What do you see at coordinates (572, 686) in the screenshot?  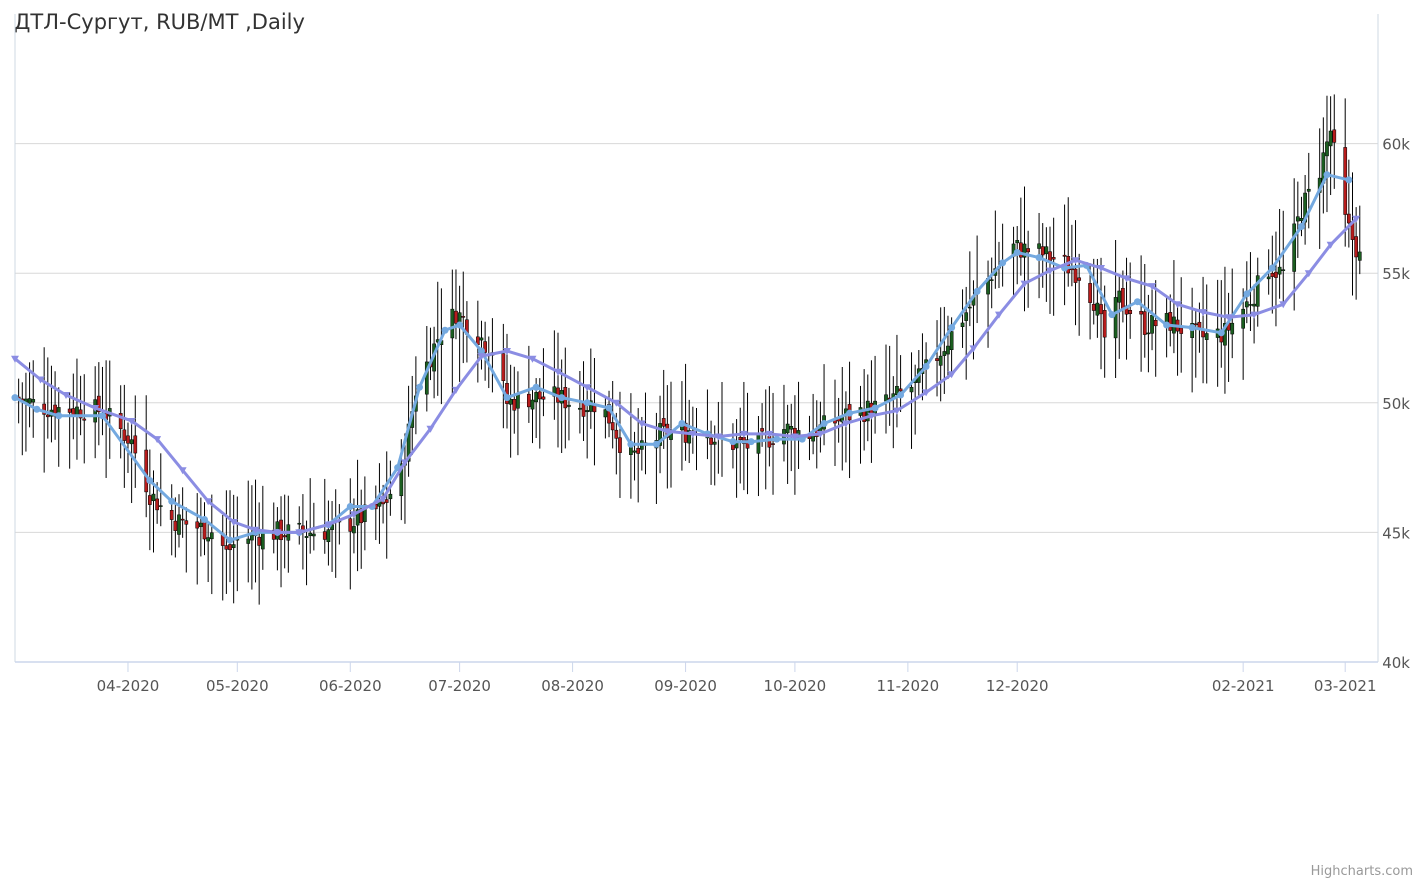 I see `x-tick-label: 08-2020` at bounding box center [572, 686].